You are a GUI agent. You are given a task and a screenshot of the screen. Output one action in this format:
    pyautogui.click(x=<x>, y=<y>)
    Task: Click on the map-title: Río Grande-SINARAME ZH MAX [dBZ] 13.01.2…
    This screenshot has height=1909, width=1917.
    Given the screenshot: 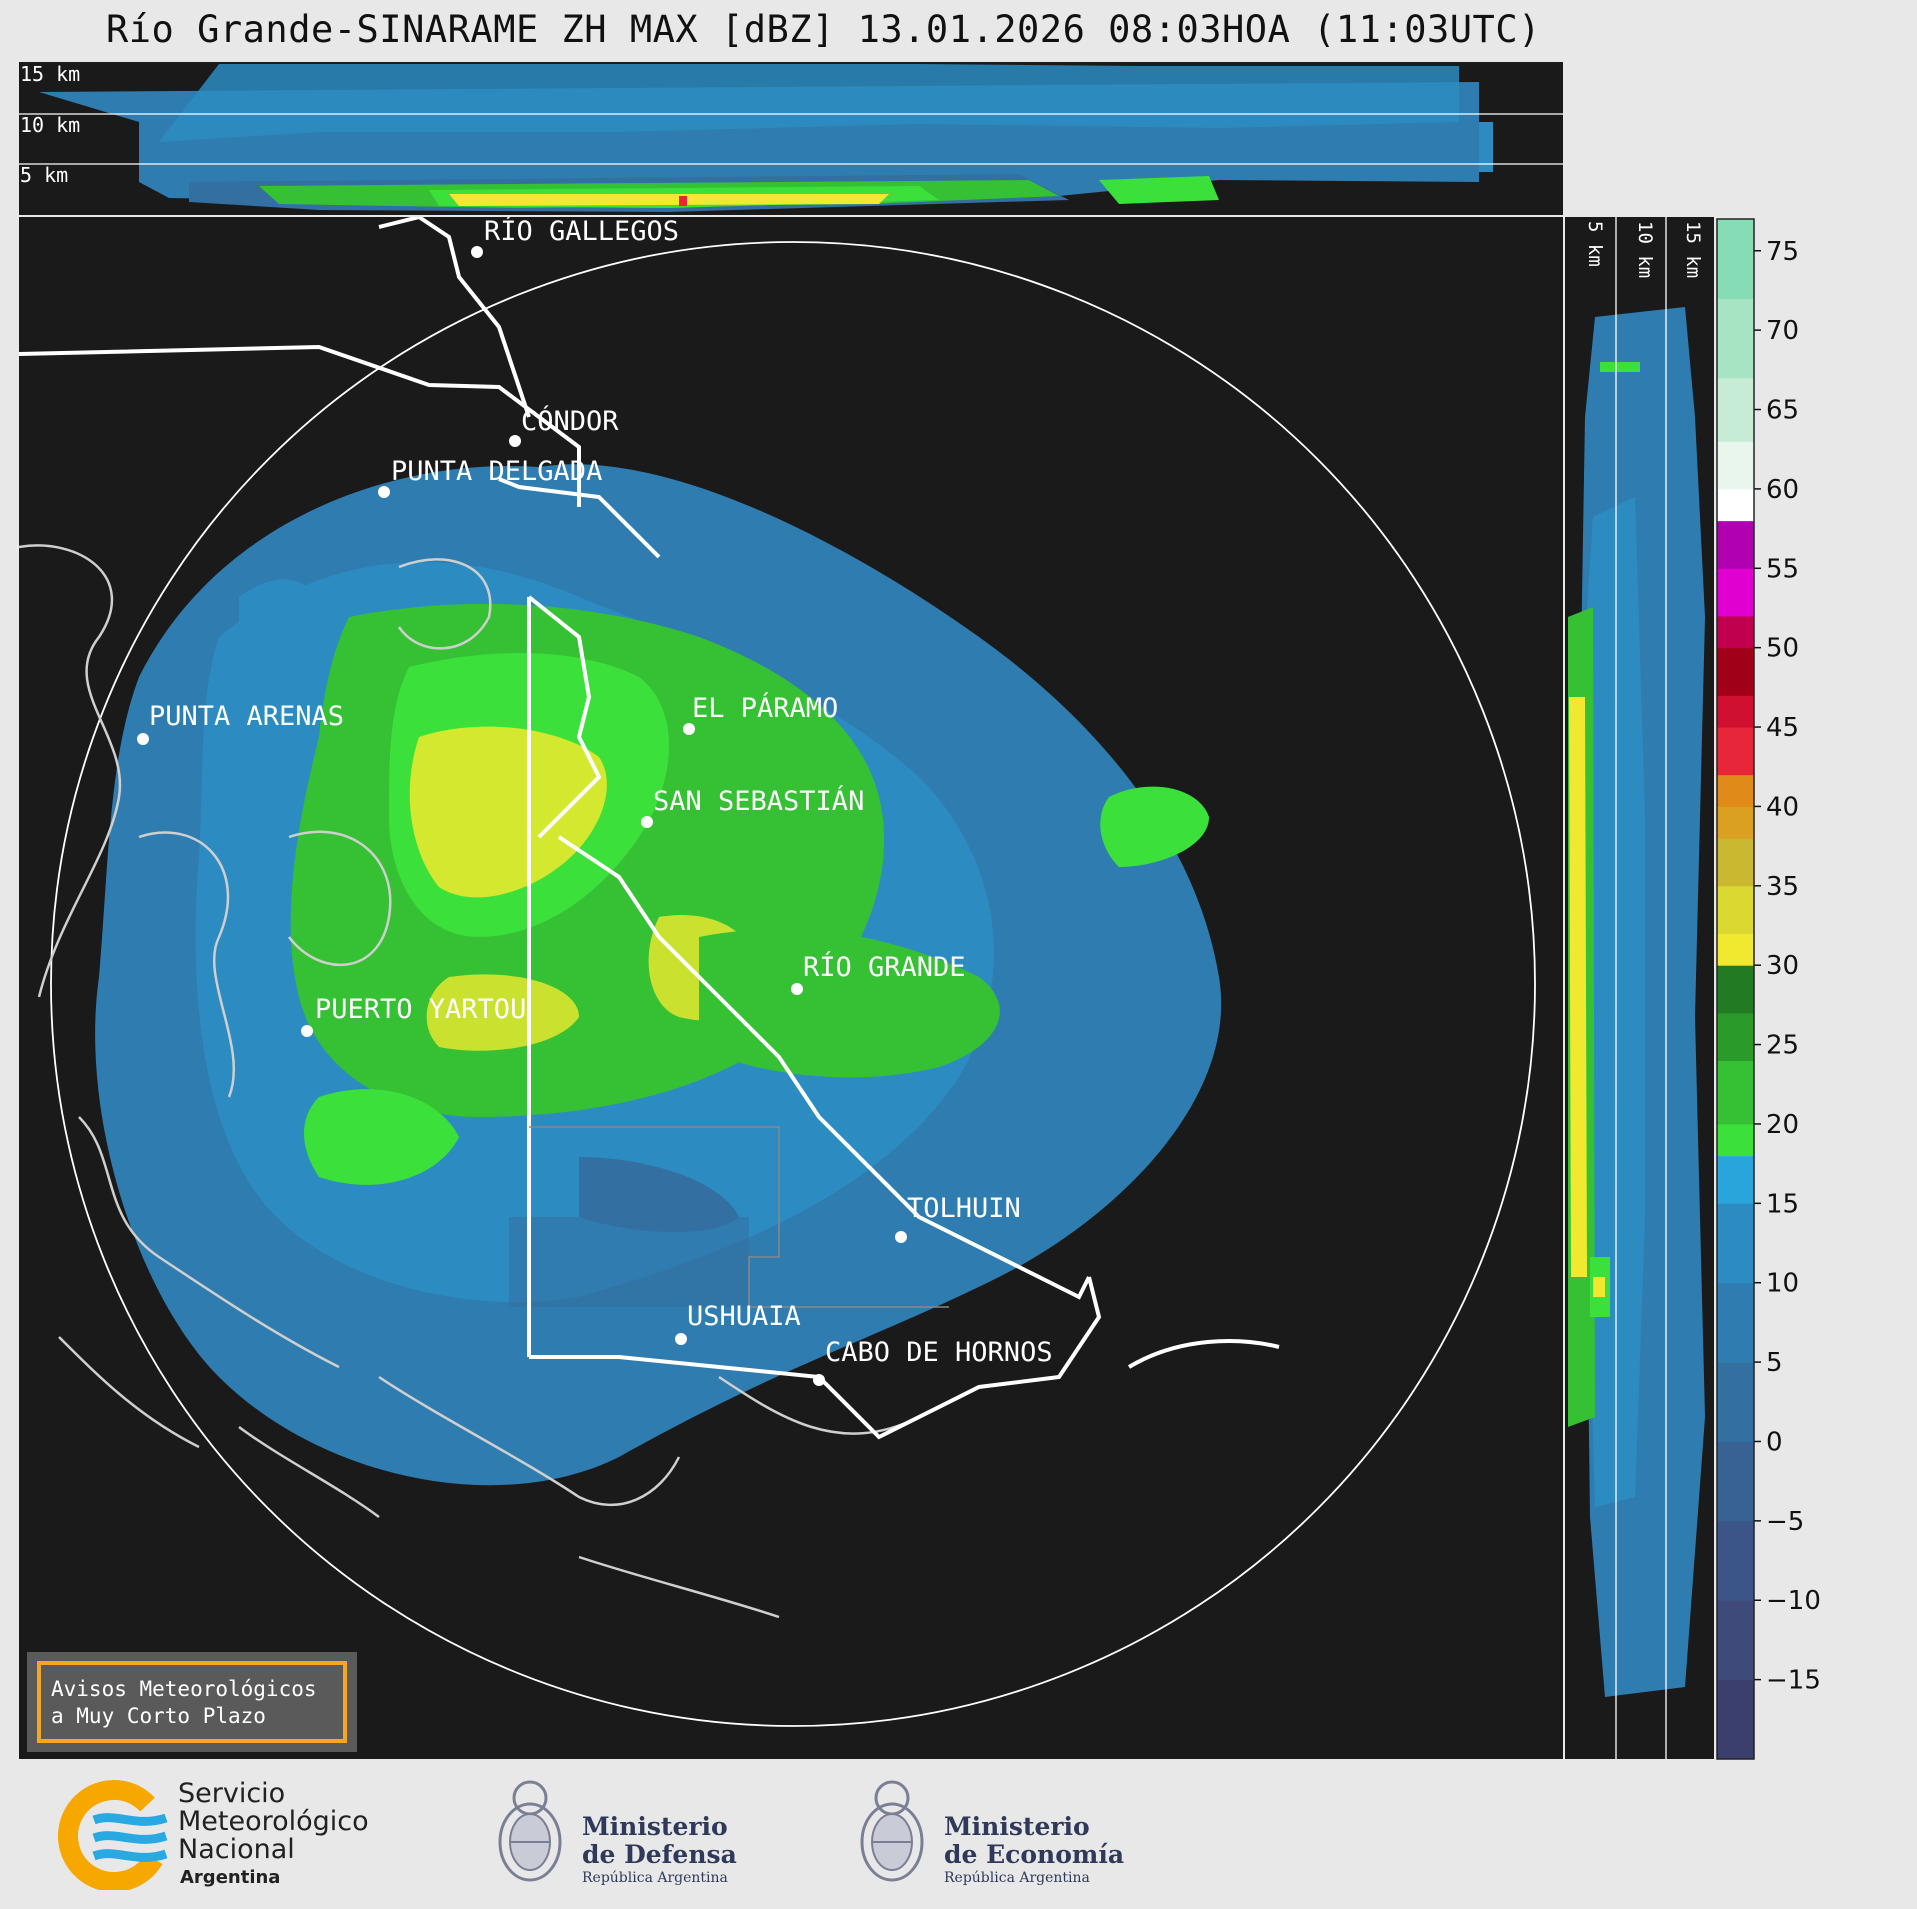 What is the action you would take?
    pyautogui.click(x=823, y=29)
    